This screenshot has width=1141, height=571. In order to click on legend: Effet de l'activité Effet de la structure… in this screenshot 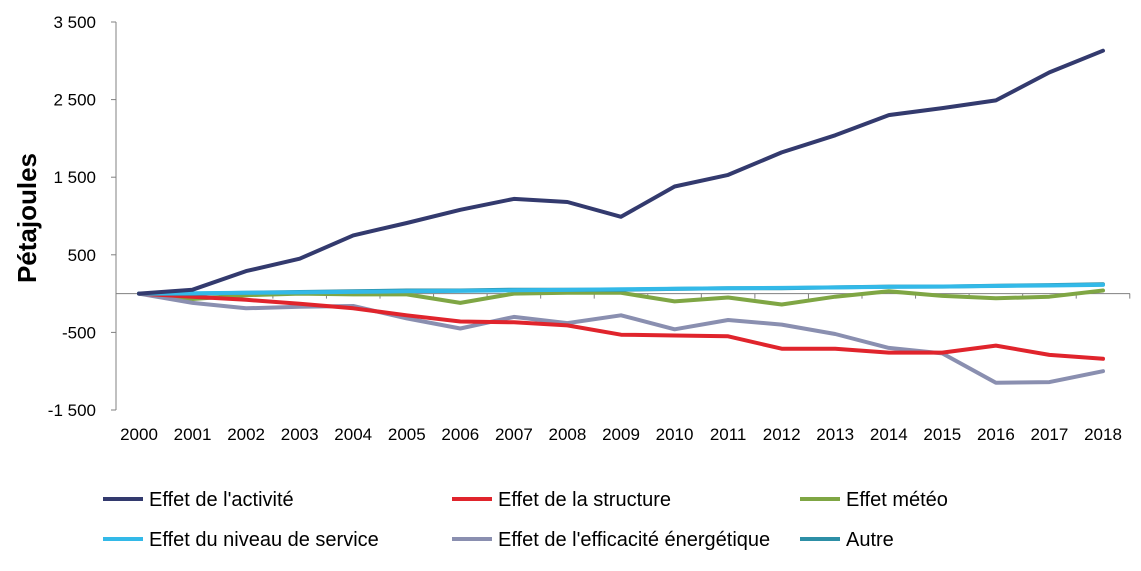, I will do `click(525, 520)`.